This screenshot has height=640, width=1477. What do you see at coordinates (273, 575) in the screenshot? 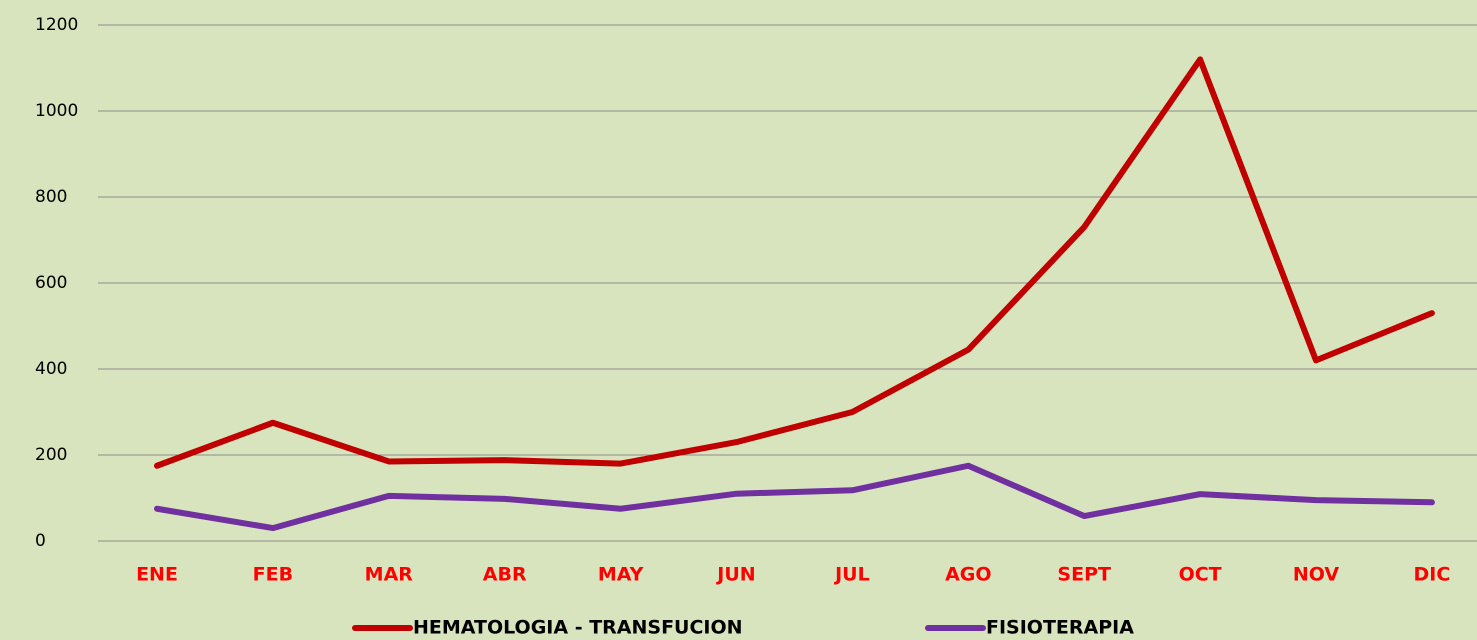
I see `x-tick-label: FEB` at bounding box center [273, 575].